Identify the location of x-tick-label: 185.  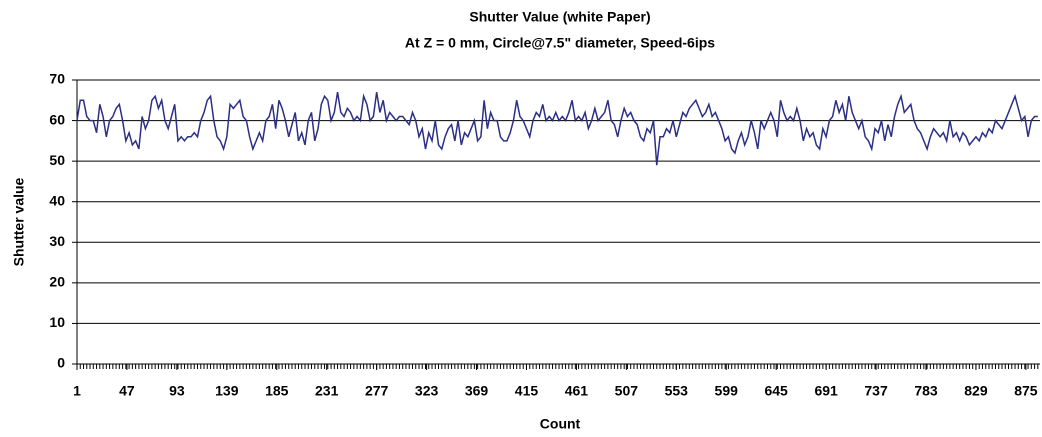
(277, 391).